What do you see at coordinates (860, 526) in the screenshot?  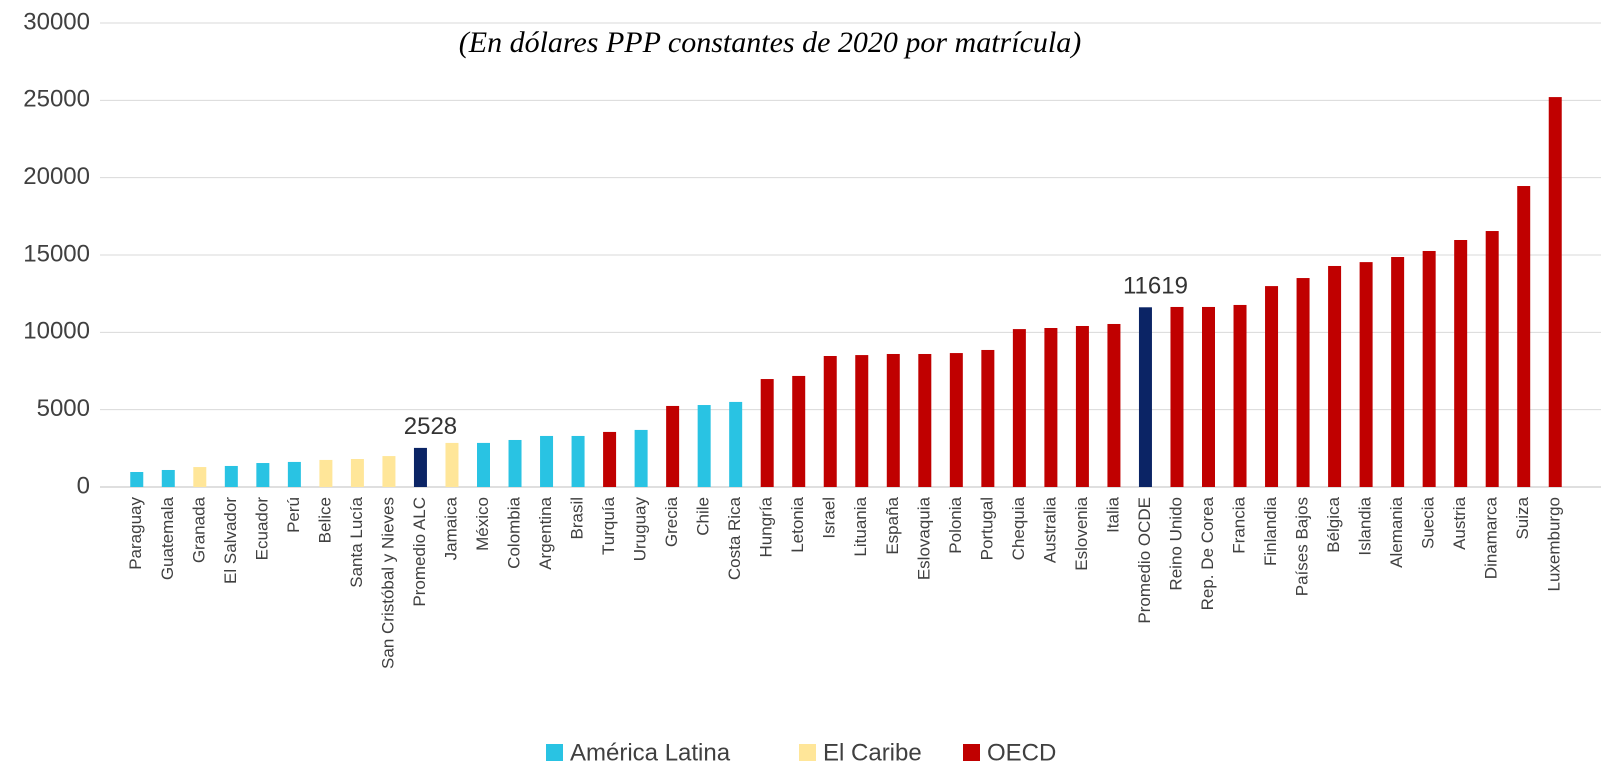 I see `x-tick-label: Lituania` at bounding box center [860, 526].